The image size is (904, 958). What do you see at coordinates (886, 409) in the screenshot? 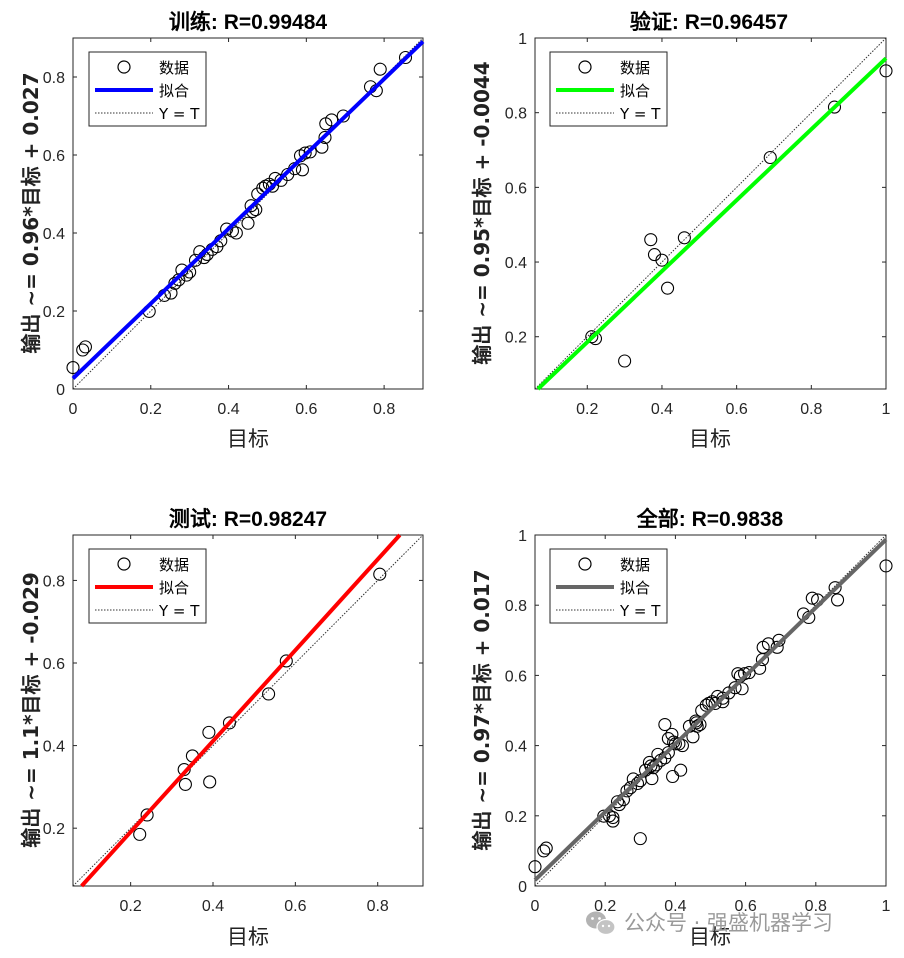
I see `x-tick-label: 1` at bounding box center [886, 409].